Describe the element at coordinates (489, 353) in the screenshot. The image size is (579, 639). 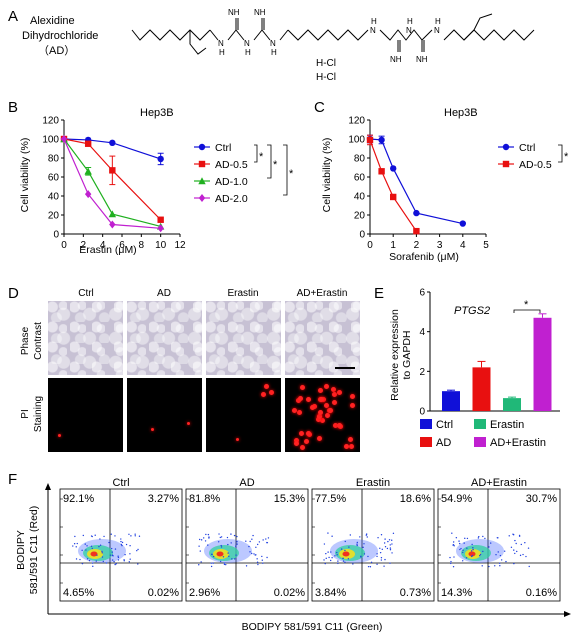
I see `chart-e: 0 2 4 6` at that location.